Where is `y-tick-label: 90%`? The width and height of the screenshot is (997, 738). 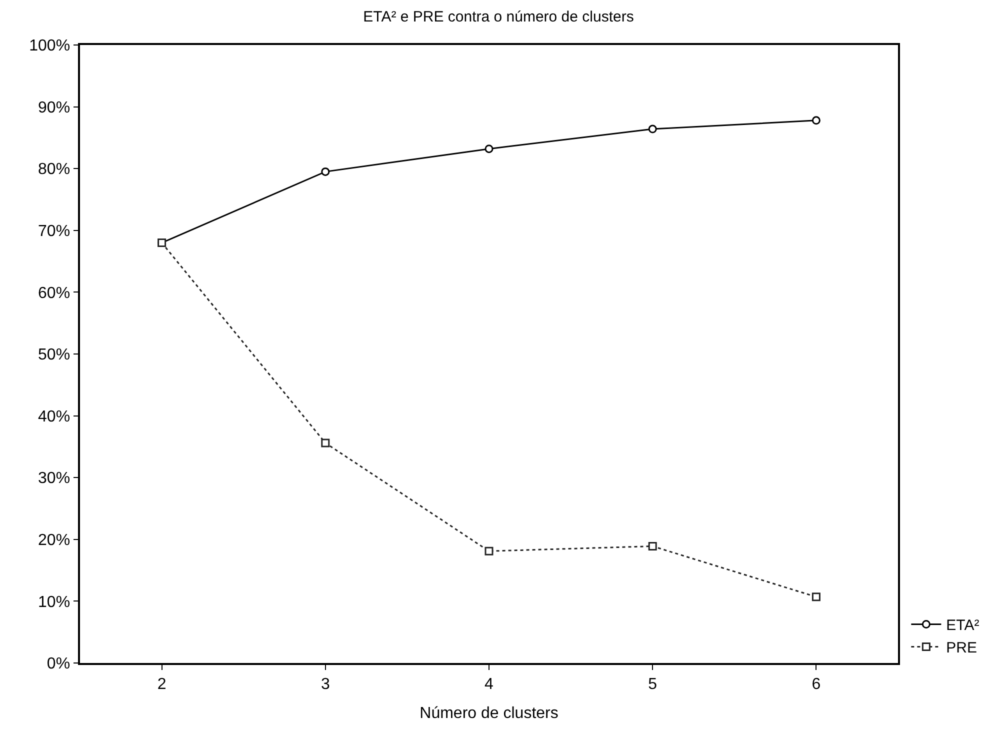 y-tick-label: 90% is located at coordinates (54, 107).